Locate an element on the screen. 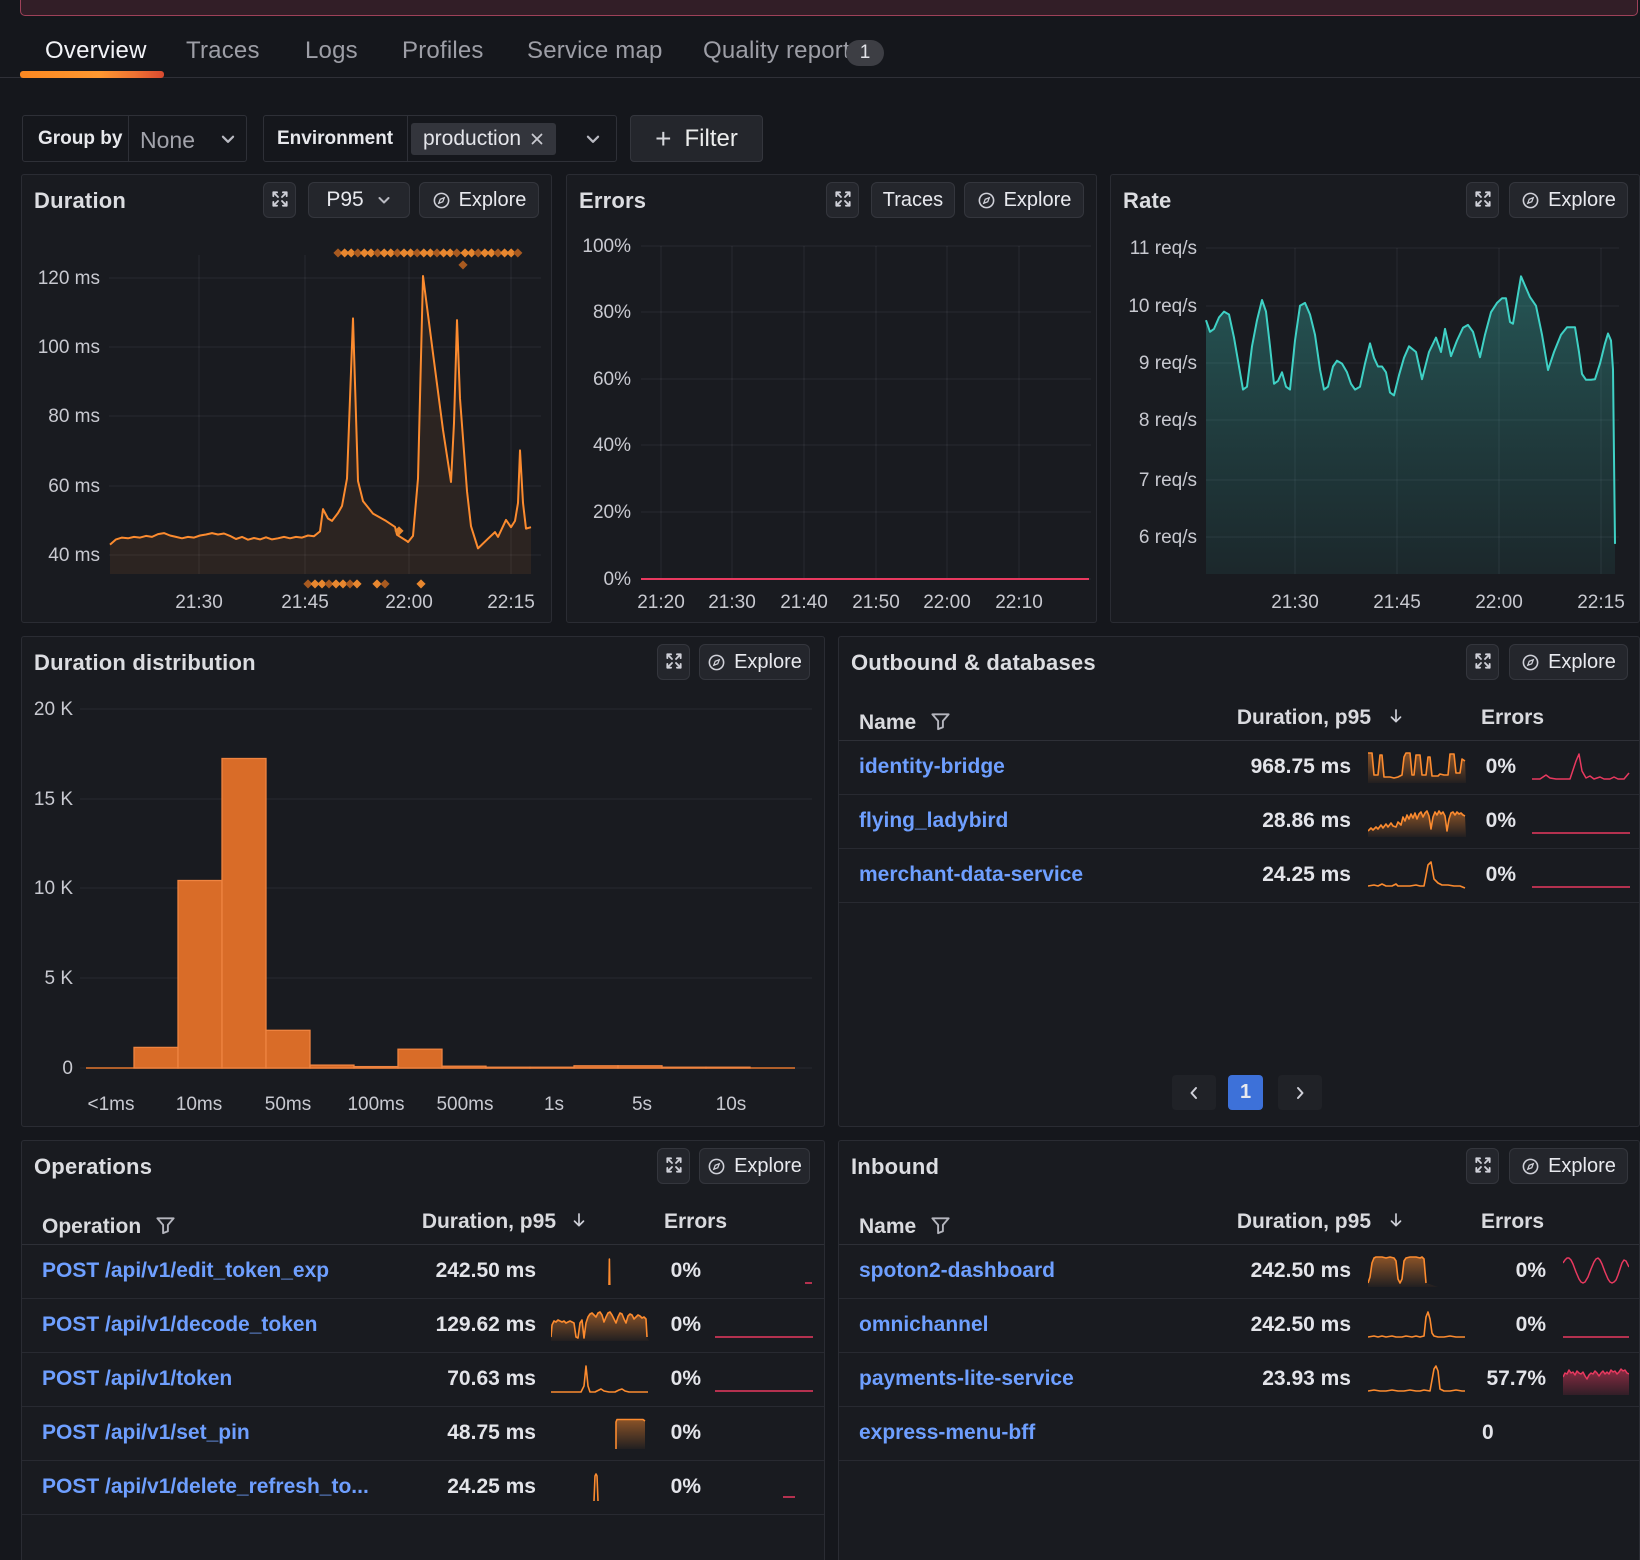 Image resolution: width=1640 pixels, height=1560 pixels. svg-text: 21:20 is located at coordinates (661, 602).